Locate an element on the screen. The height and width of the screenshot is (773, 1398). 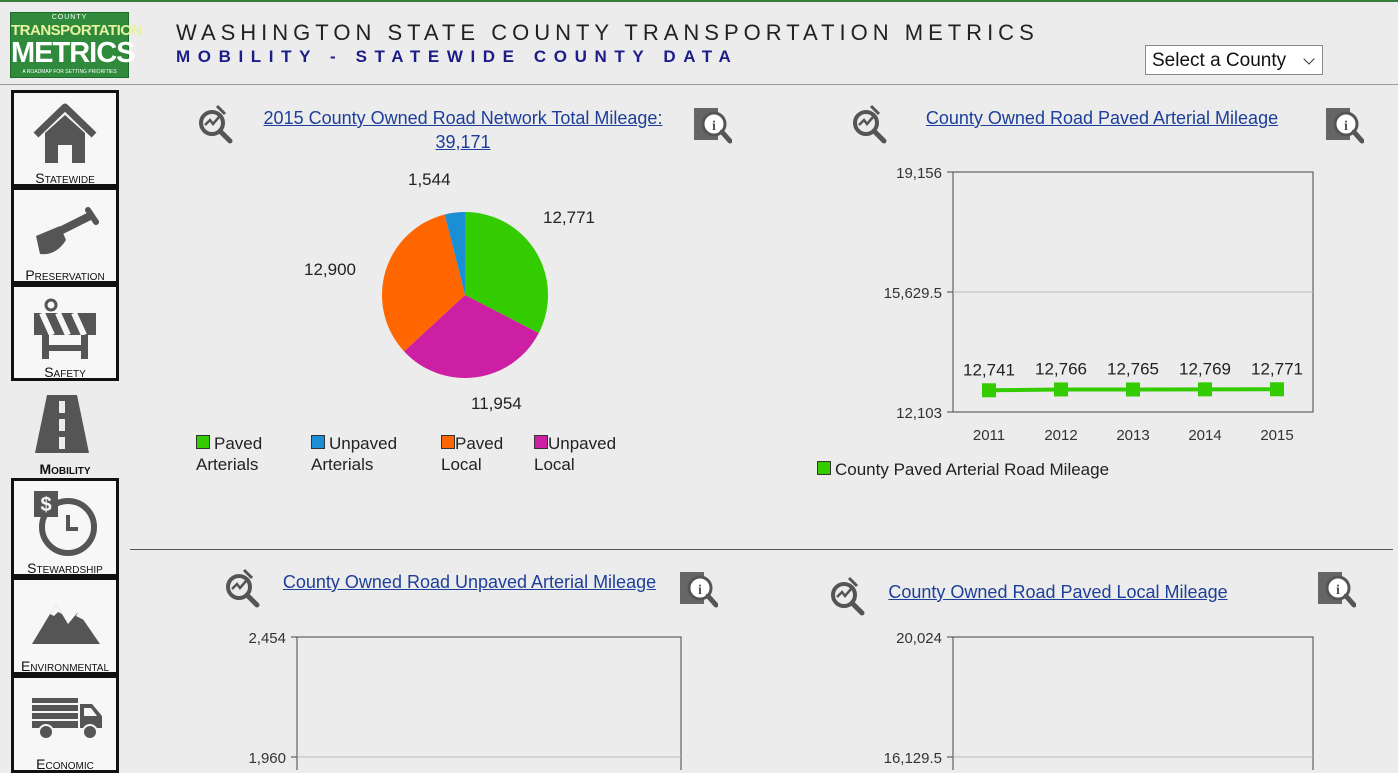
data-label: 12,741 is located at coordinates (989, 369).